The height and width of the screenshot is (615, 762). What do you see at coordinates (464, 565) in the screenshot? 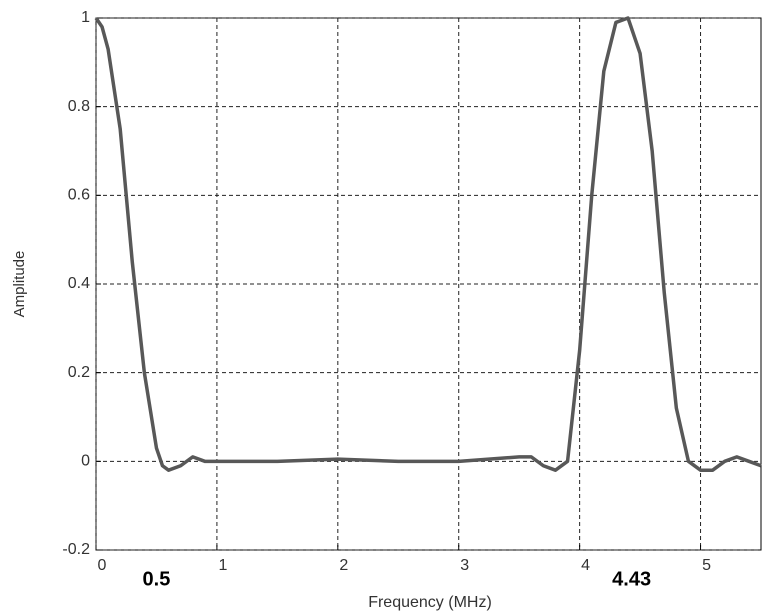
I see `x-tick-label: 3` at bounding box center [464, 565].